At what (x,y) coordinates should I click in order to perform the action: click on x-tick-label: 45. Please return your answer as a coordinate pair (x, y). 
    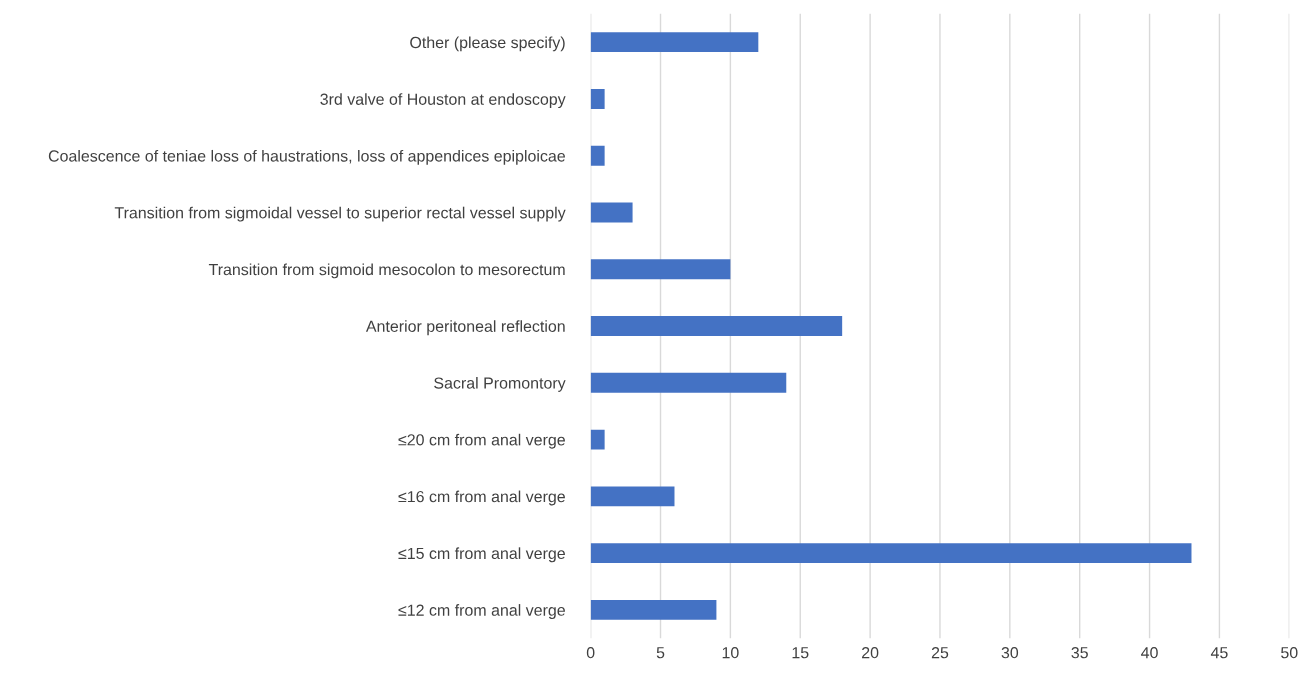
    Looking at the image, I should click on (1219, 653).